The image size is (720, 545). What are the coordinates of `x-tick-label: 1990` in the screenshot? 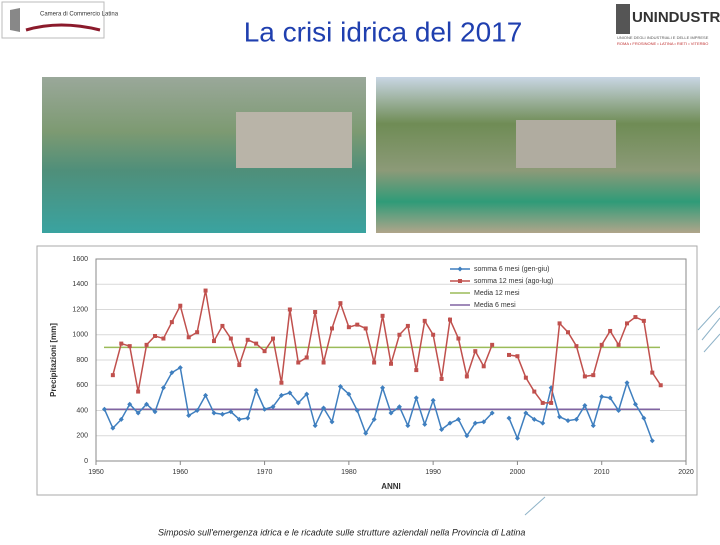 It's located at (433, 472).